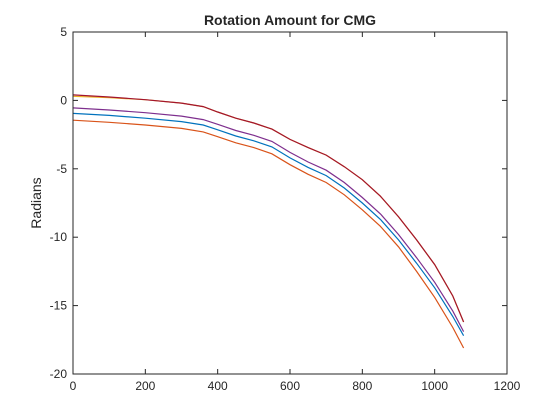 The image size is (560, 420). What do you see at coordinates (36, 202) in the screenshot?
I see `y-axis-label: Radians` at bounding box center [36, 202].